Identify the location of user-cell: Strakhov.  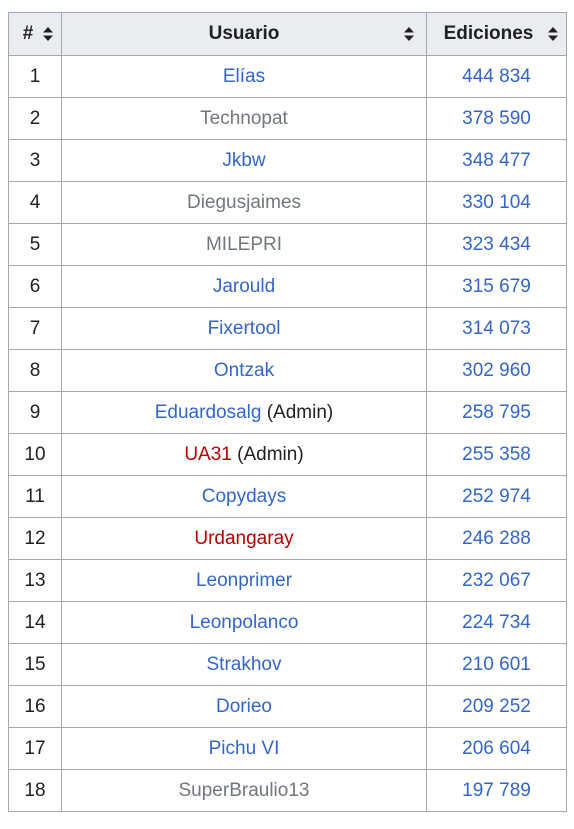
(244, 664).